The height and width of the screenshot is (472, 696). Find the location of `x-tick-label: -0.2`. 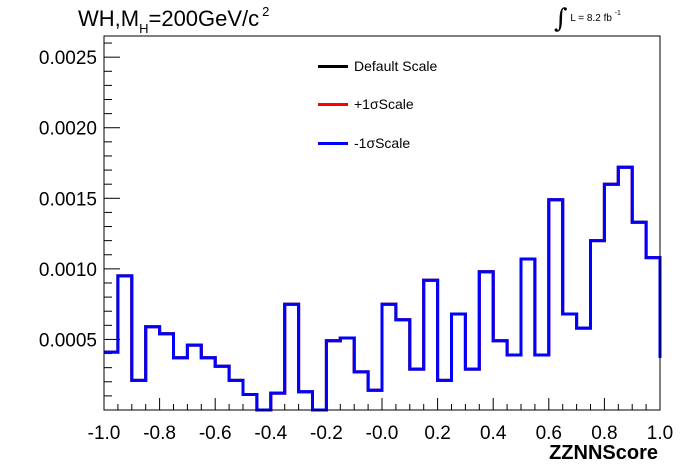

x-tick-label: -0.2 is located at coordinates (326, 433).